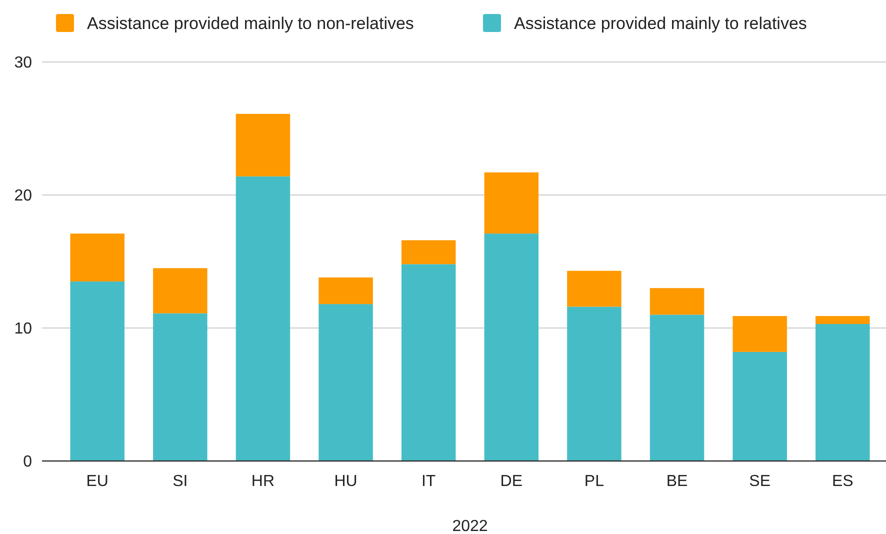 This screenshot has height=534, width=886. What do you see at coordinates (180, 481) in the screenshot?
I see `x-tick-label: SI` at bounding box center [180, 481].